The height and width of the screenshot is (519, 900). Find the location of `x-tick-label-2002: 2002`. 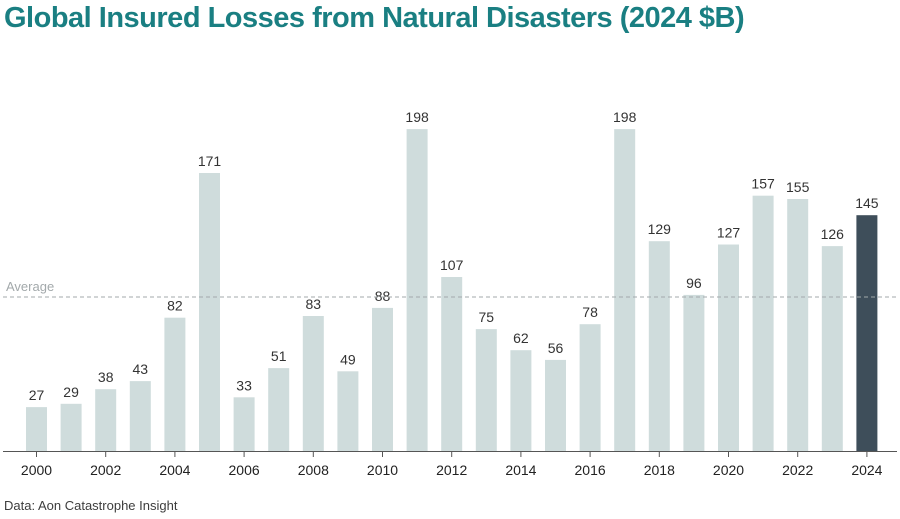

x-tick-label-2002: 2002 is located at coordinates (105, 470).